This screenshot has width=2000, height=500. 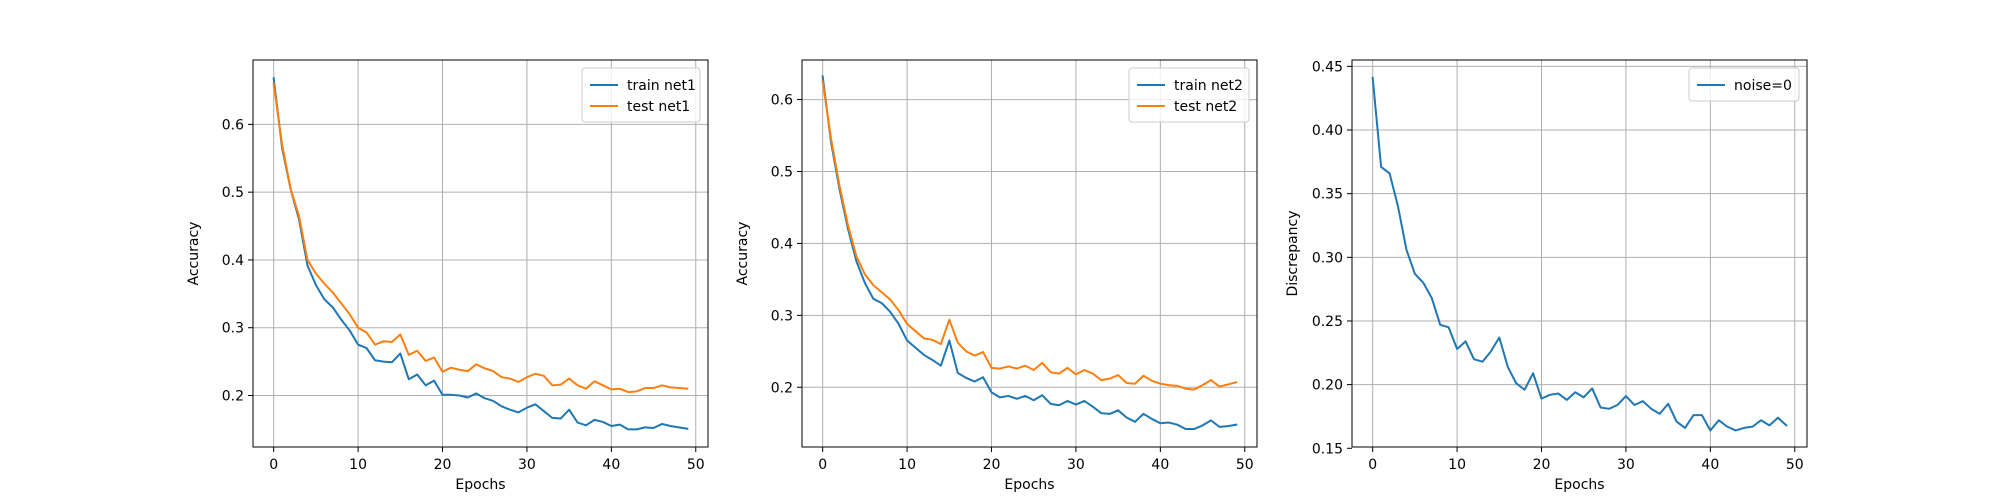 I want to click on chart-3-y-tick-label: 0.35, so click(x=1327, y=195).